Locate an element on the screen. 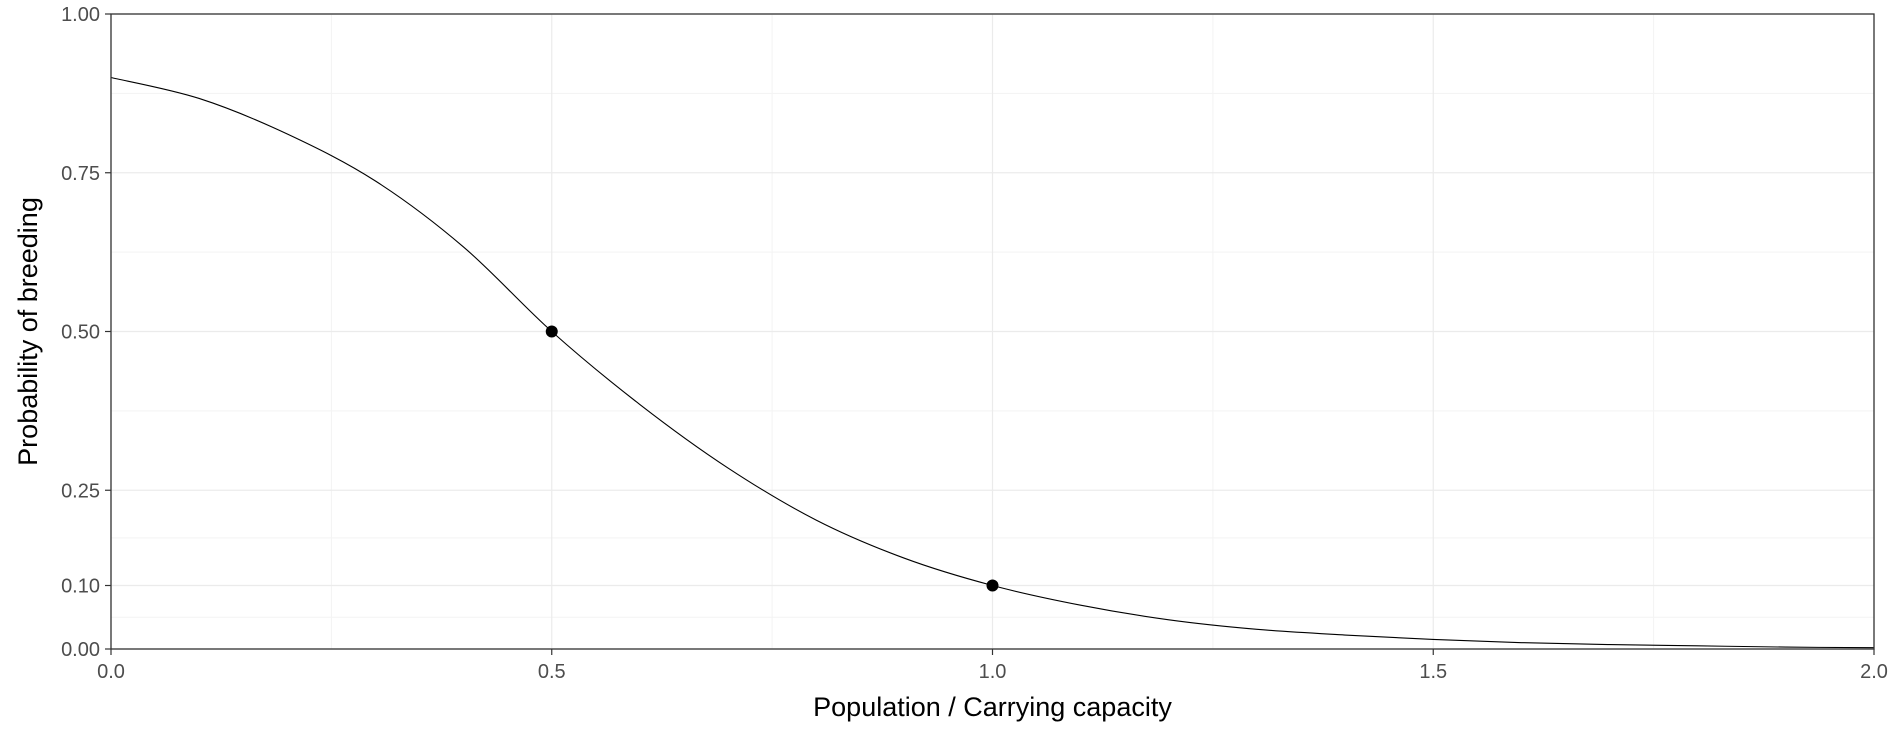 This screenshot has width=1890, height=735. x-axis: 0.0 0.5 1.0 1.5 2.0 is located at coordinates (992, 666).